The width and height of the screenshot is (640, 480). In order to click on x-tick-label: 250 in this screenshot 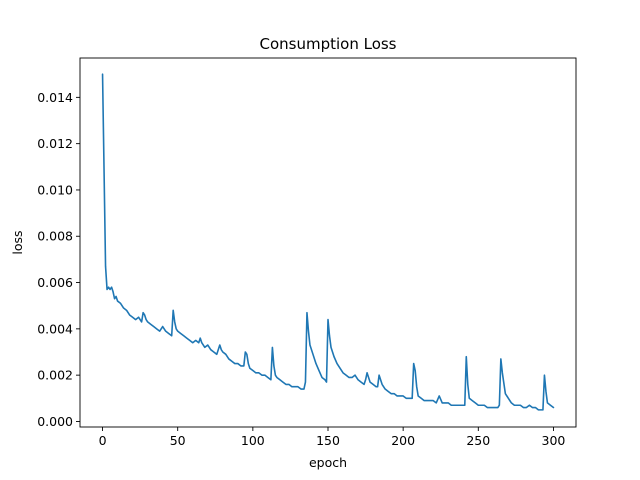, I will do `click(478, 440)`.